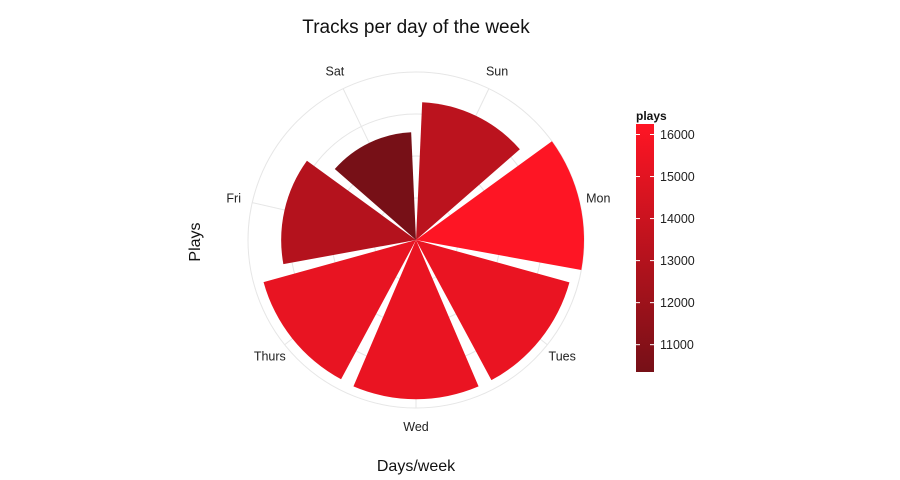 The width and height of the screenshot is (900, 480). I want to click on legend-tick-label: 15000, so click(677, 177).